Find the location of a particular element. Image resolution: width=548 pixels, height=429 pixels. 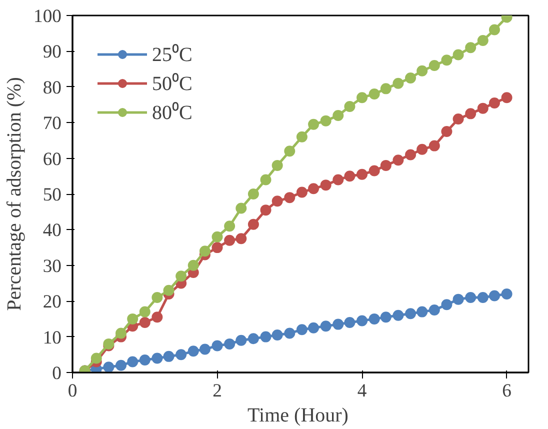

legend-label: 50⁰C is located at coordinates (172, 84).